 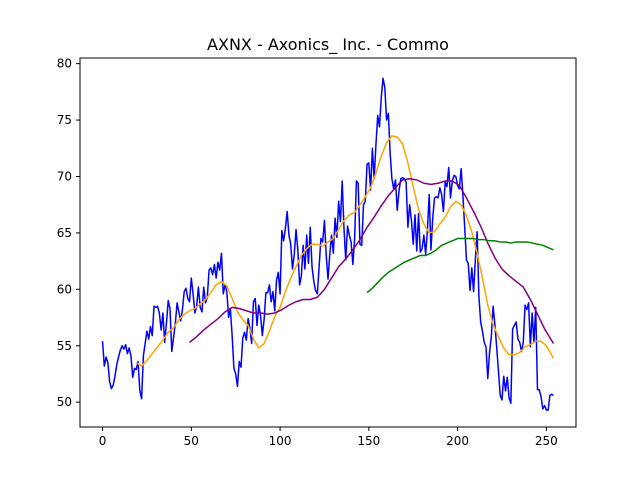 I want to click on y-tick-label: 70, so click(x=64, y=176).